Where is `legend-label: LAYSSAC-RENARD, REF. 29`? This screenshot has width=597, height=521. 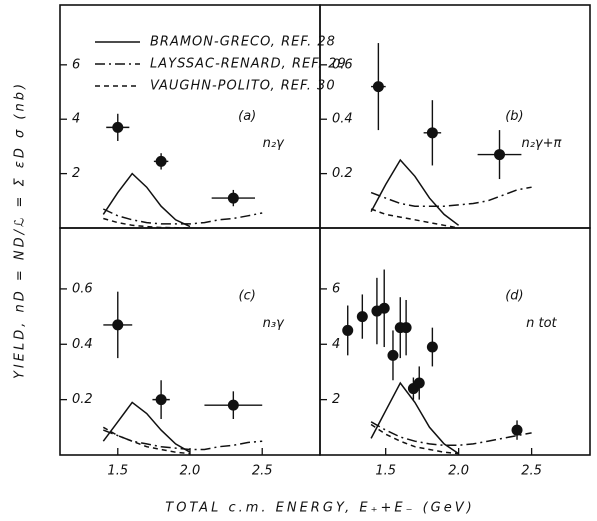 legend-label: LAYSSAC-RENARD, REF. 29 is located at coordinates (248, 64).